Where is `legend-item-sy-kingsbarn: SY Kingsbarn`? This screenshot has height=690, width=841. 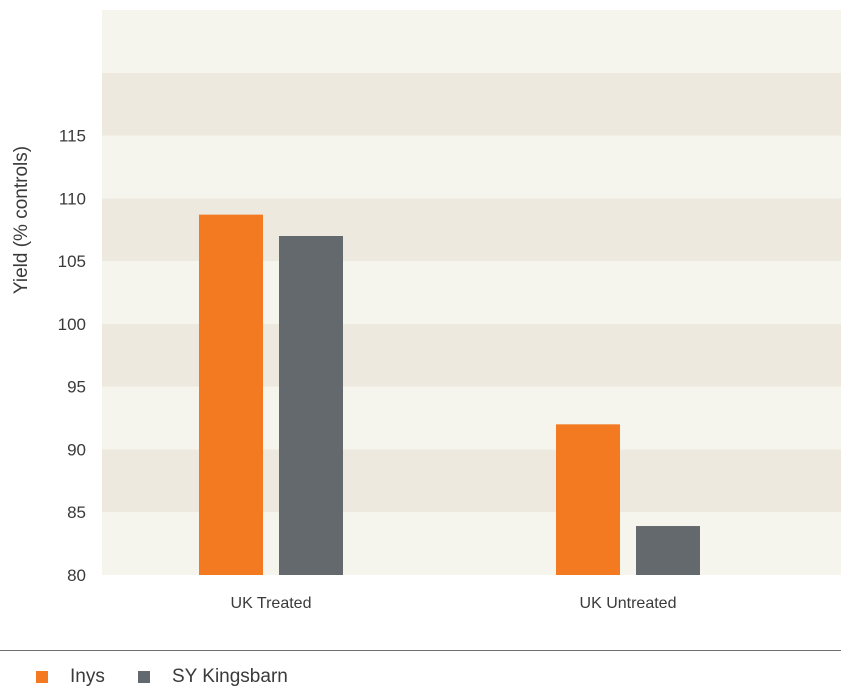
legend-item-sy-kingsbarn: SY Kingsbarn is located at coordinates (213, 677).